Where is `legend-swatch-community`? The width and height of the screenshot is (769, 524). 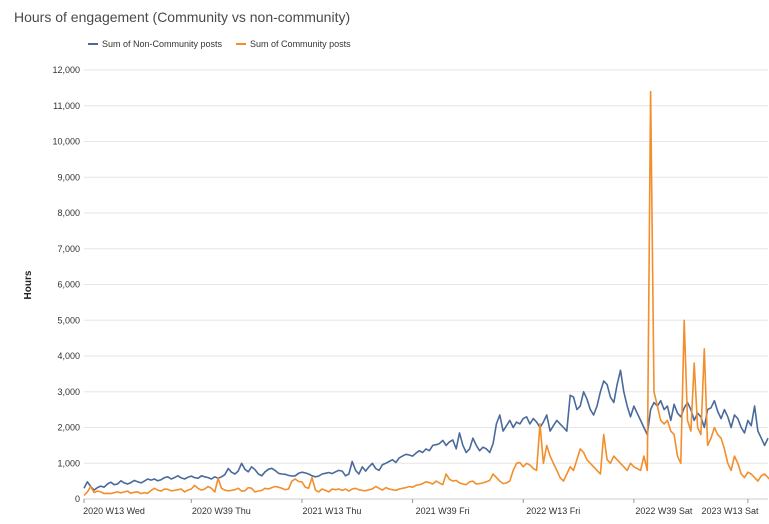 legend-swatch-community is located at coordinates (241, 44).